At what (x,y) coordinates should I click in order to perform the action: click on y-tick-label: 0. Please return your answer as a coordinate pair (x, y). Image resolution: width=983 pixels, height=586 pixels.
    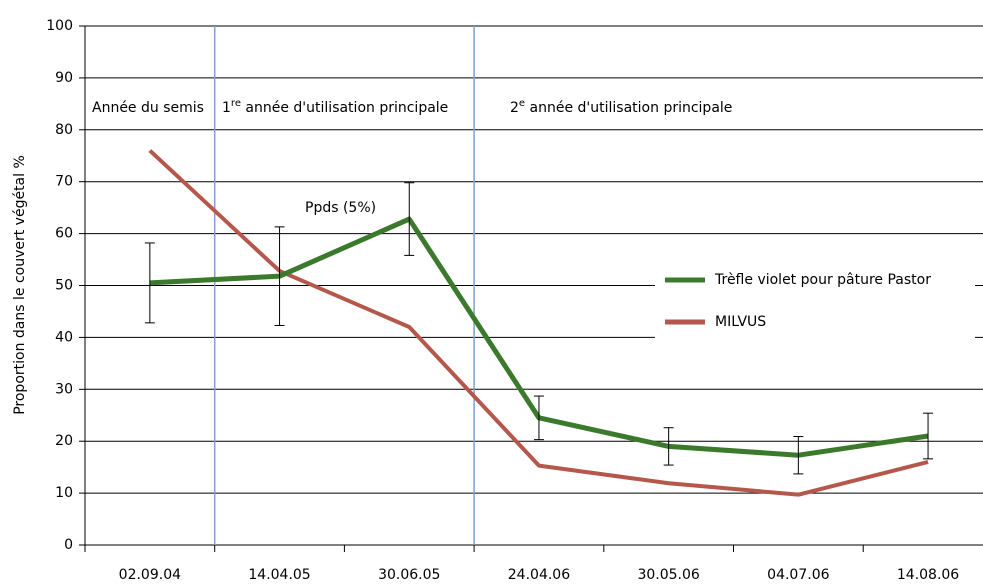
    Looking at the image, I should click on (68, 545).